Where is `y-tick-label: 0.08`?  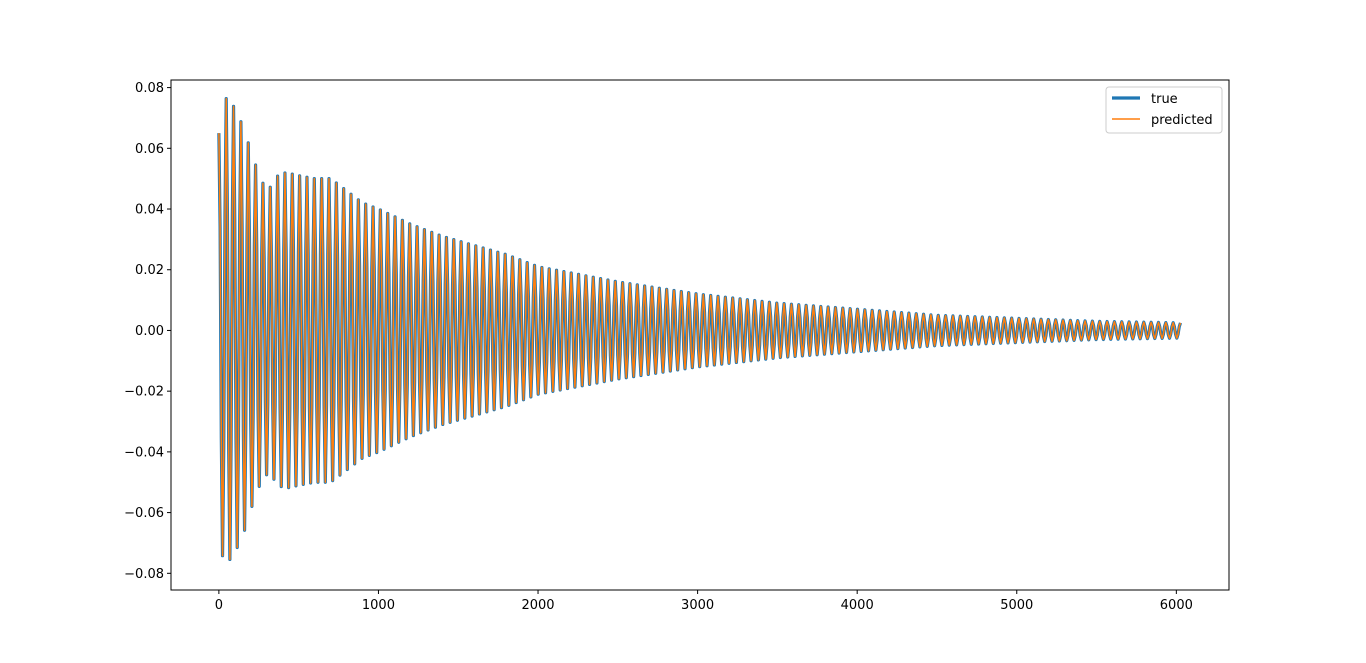 y-tick-label: 0.08 is located at coordinates (149, 88).